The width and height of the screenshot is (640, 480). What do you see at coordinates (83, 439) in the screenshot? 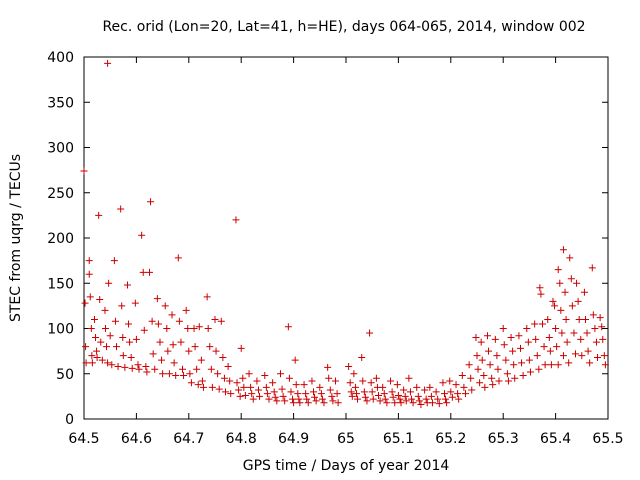
I see `x-tick-label: 64.5` at bounding box center [83, 439].